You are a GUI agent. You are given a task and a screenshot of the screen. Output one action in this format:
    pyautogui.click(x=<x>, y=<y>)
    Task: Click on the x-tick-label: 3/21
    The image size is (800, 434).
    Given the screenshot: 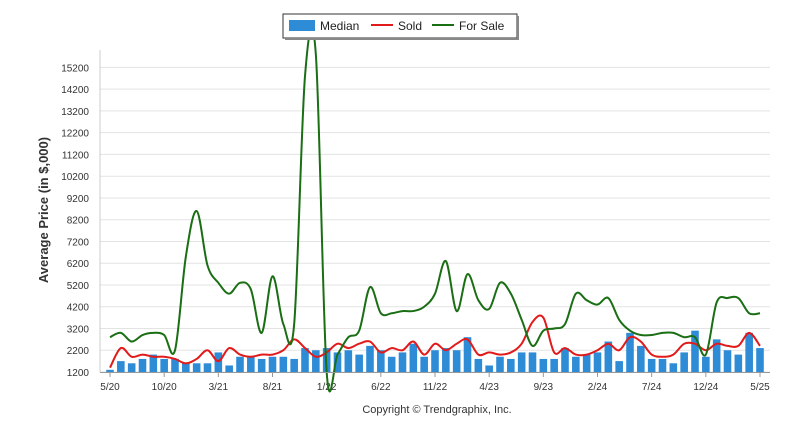 What is the action you would take?
    pyautogui.click(x=219, y=387)
    